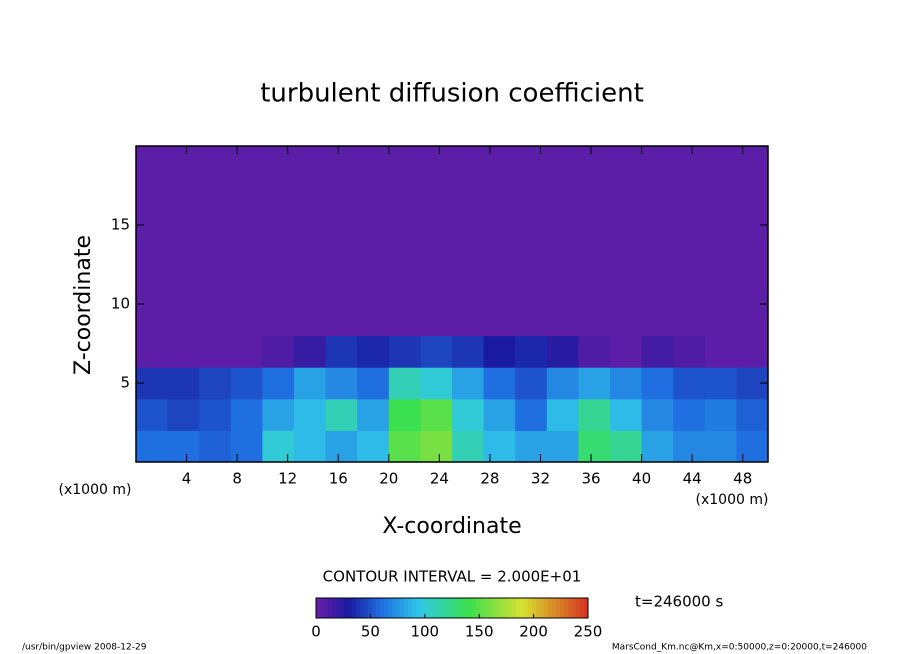  What do you see at coordinates (588, 632) in the screenshot?
I see `colorbar-tick-label: 250` at bounding box center [588, 632].